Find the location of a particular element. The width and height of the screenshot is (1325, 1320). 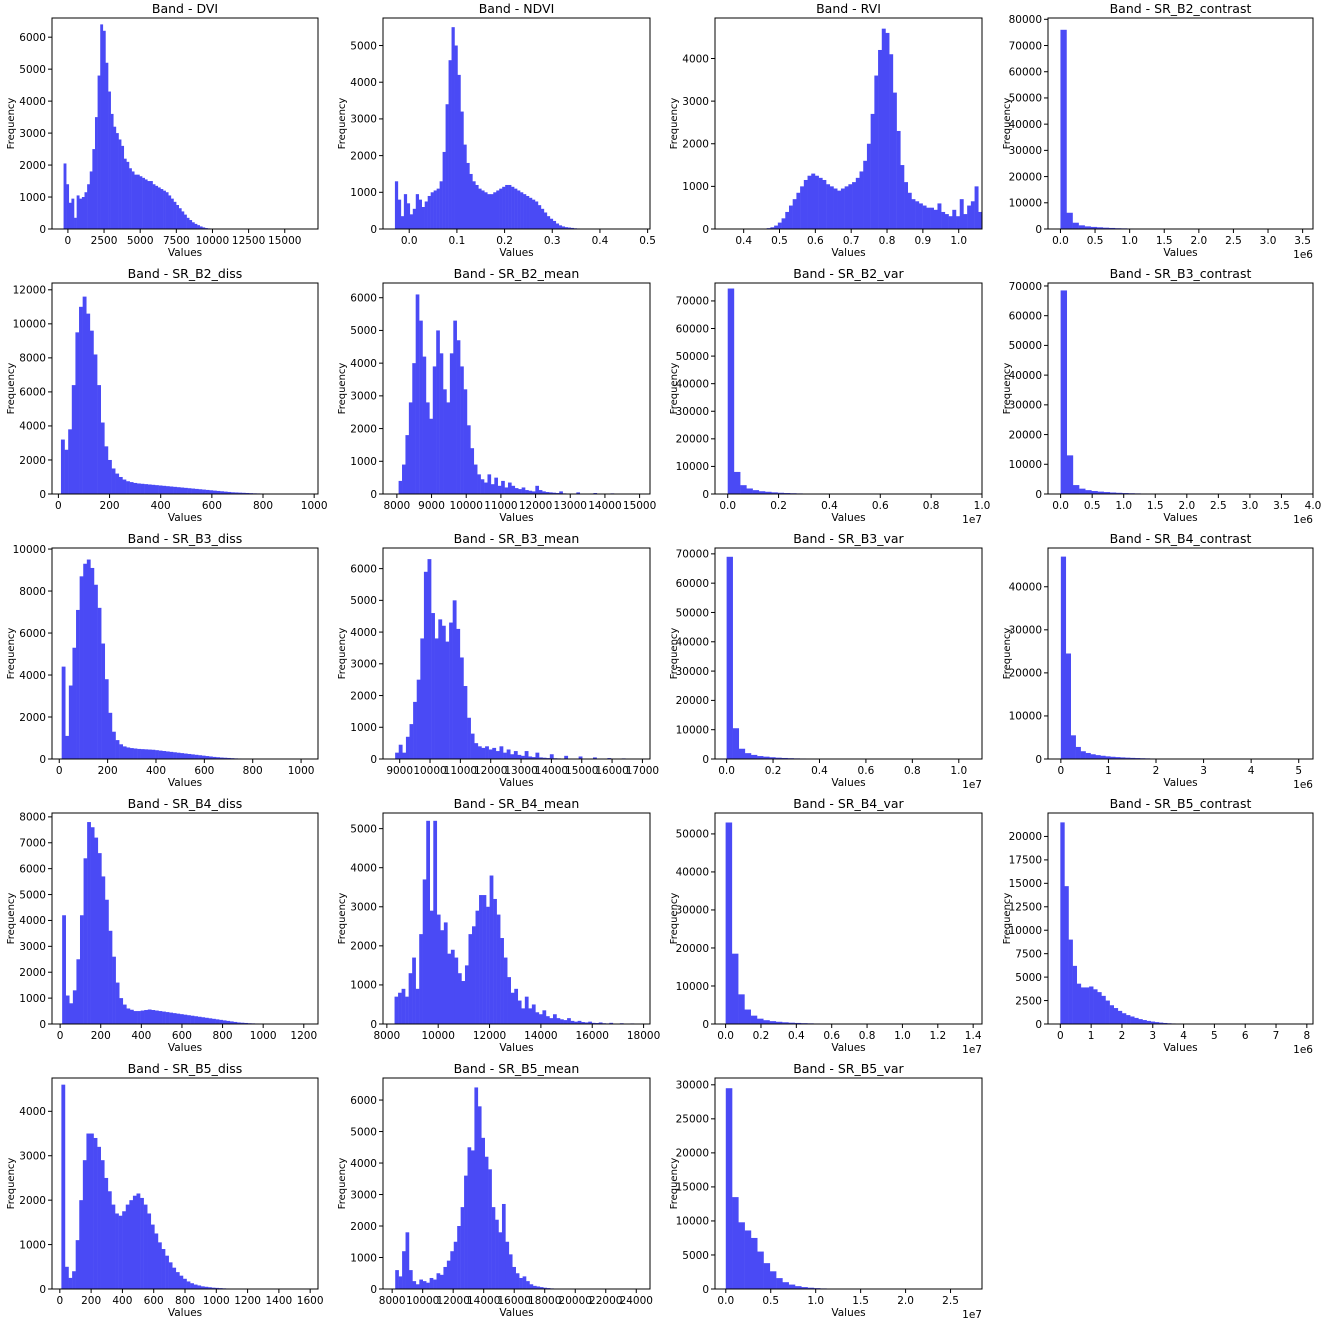

y-tick-label: 1000 is located at coordinates (32, 999).